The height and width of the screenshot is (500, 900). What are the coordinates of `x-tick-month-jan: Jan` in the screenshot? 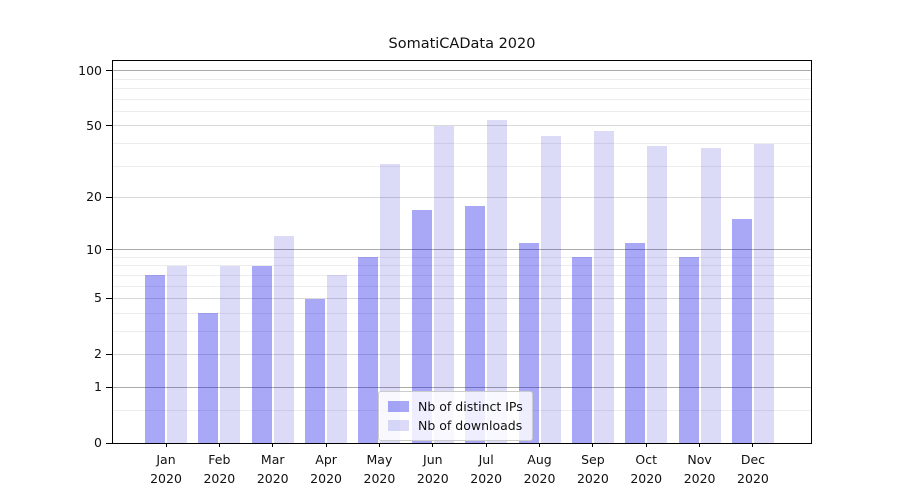 It's located at (166, 459).